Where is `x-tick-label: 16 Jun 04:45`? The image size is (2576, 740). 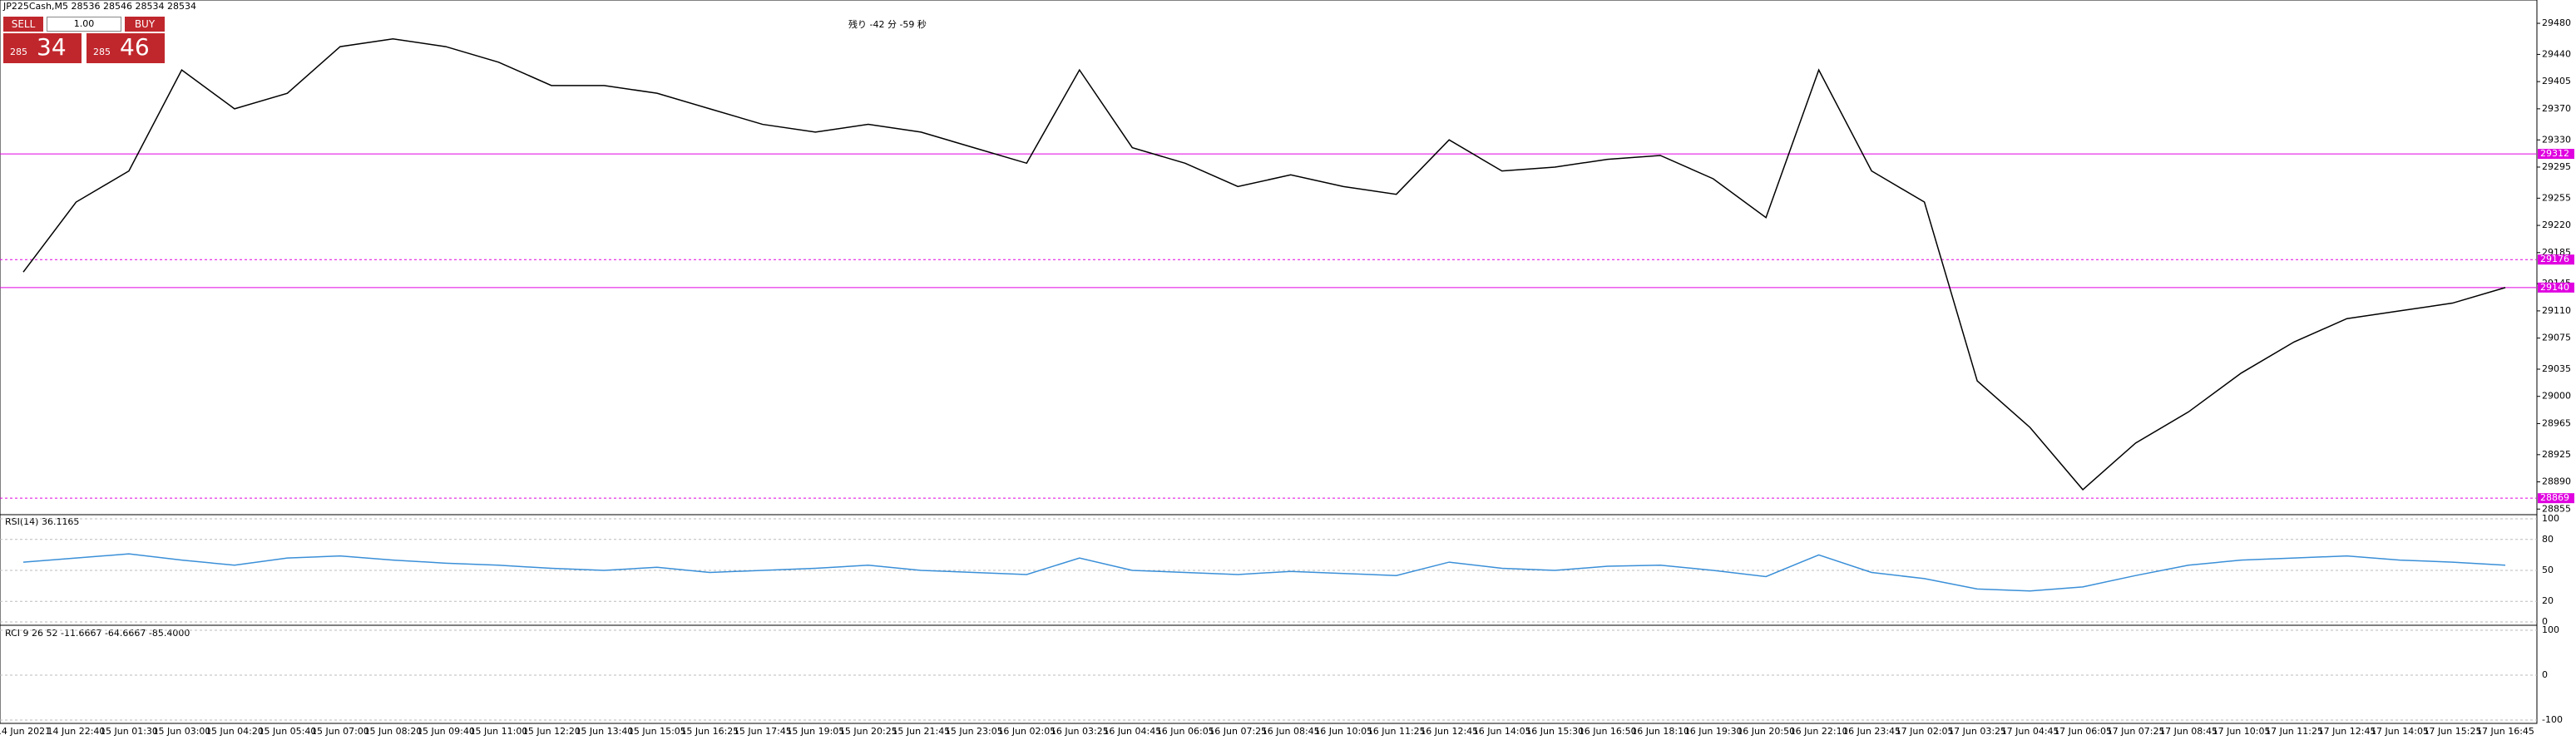
x-tick-label: 16 Jun 04:45 is located at coordinates (1132, 731).